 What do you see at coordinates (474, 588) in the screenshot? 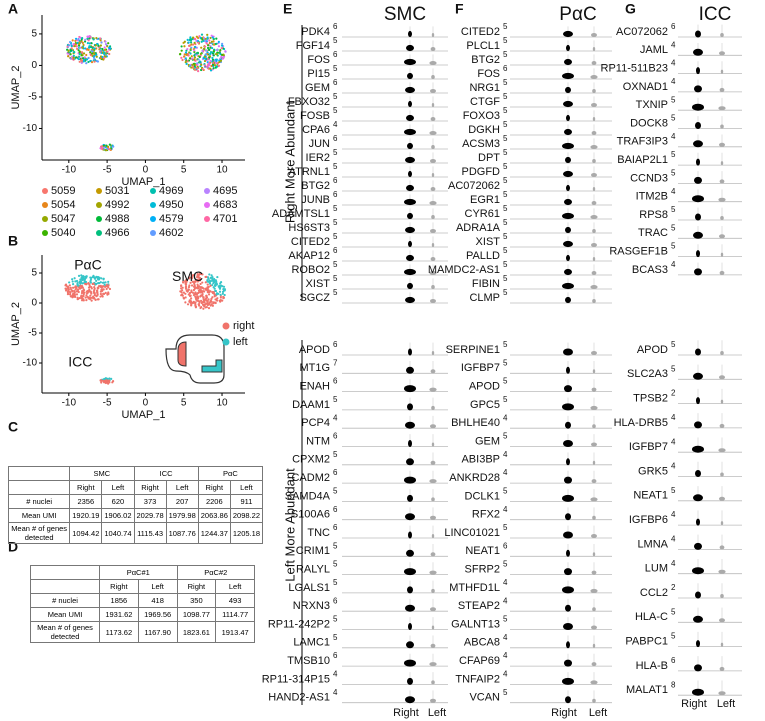
I see `gene-label: MTHFD1L` at bounding box center [474, 588].